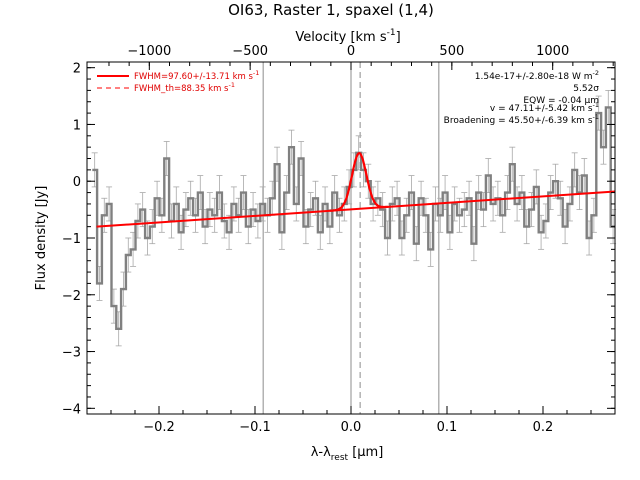 Image resolution: width=640 pixels, height=480 pixels. What do you see at coordinates (398, 37) in the screenshot?
I see `top-axis-label-end: ]` at bounding box center [398, 37].